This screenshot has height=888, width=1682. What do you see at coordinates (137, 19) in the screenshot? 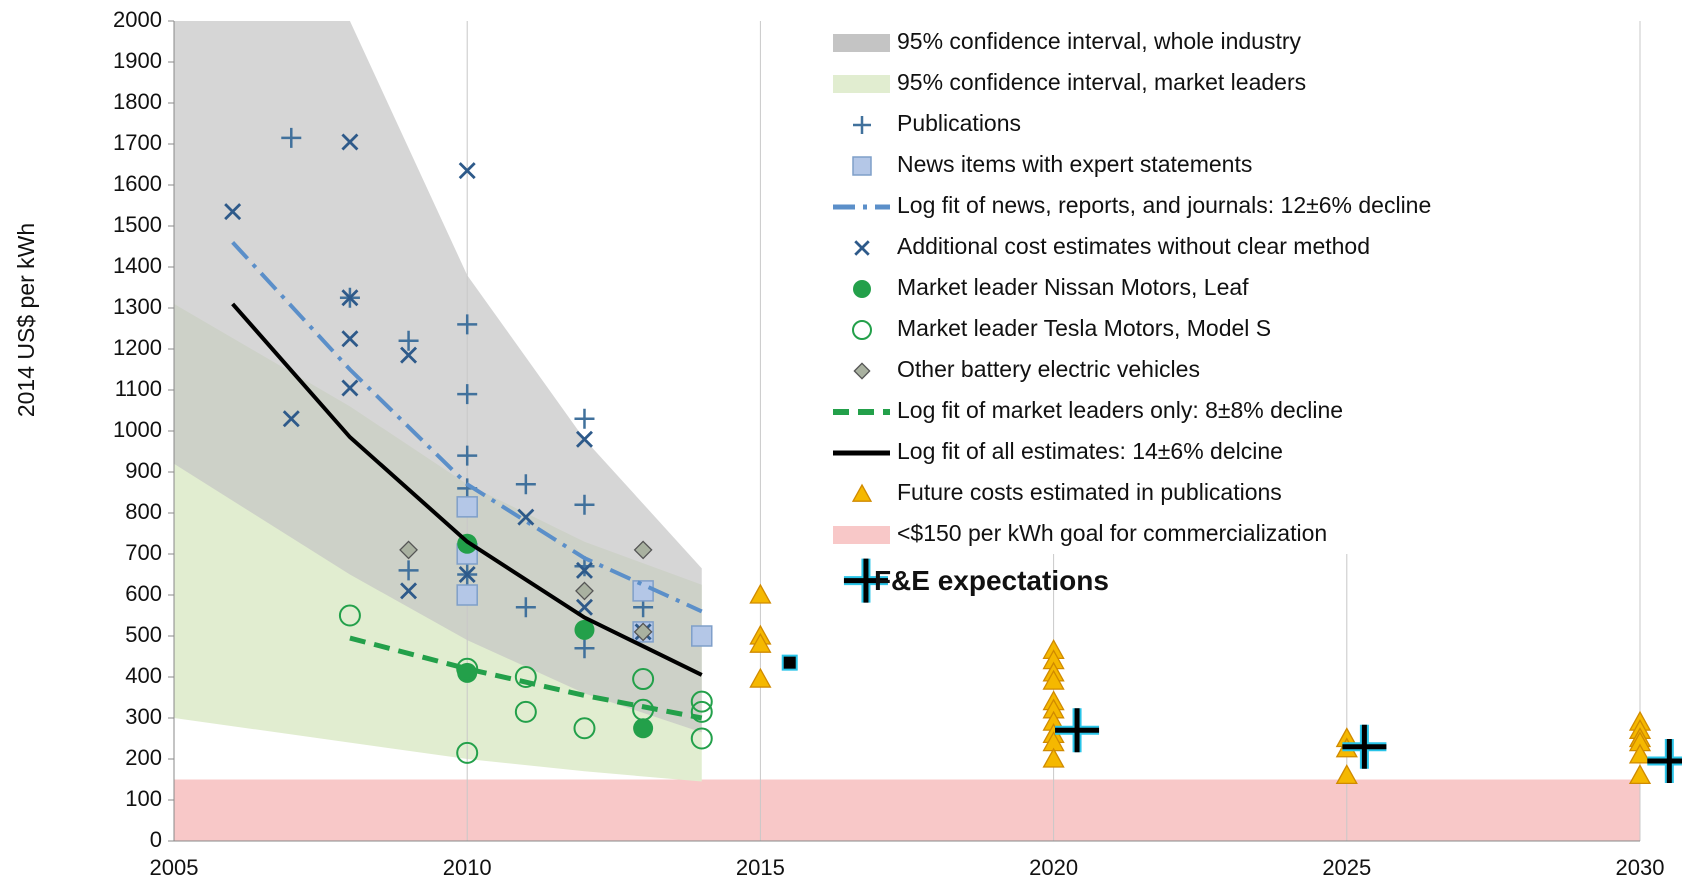
I see `y-tick-label: 2000` at bounding box center [137, 19].